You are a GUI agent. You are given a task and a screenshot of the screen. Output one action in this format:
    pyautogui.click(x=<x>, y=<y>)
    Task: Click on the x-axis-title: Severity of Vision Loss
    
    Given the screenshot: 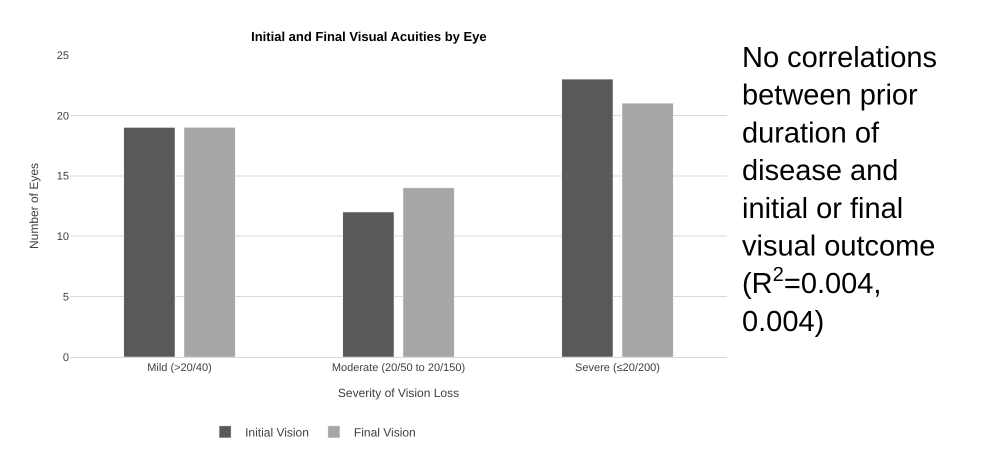 What is the action you would take?
    pyautogui.click(x=399, y=393)
    